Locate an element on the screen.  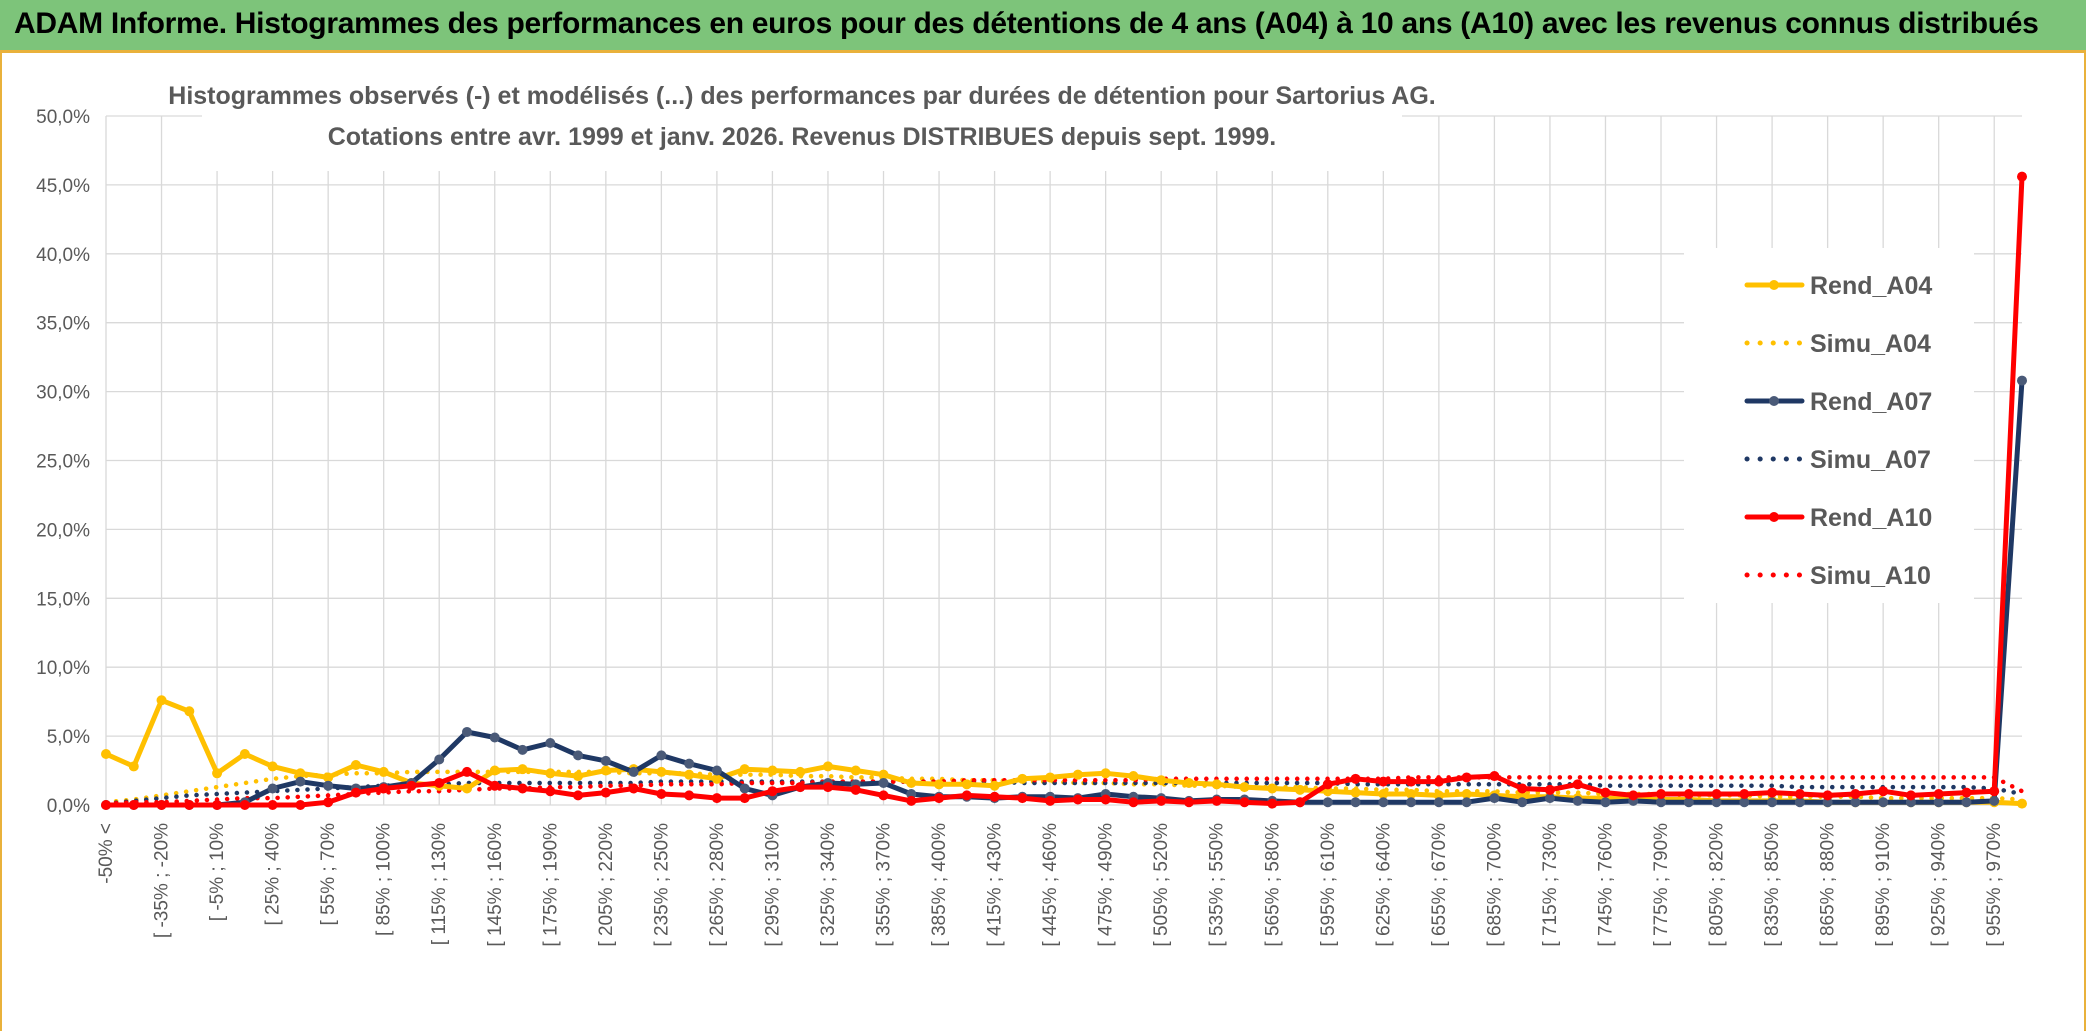
y-tick-label: 5,0% is located at coordinates (68, 737).